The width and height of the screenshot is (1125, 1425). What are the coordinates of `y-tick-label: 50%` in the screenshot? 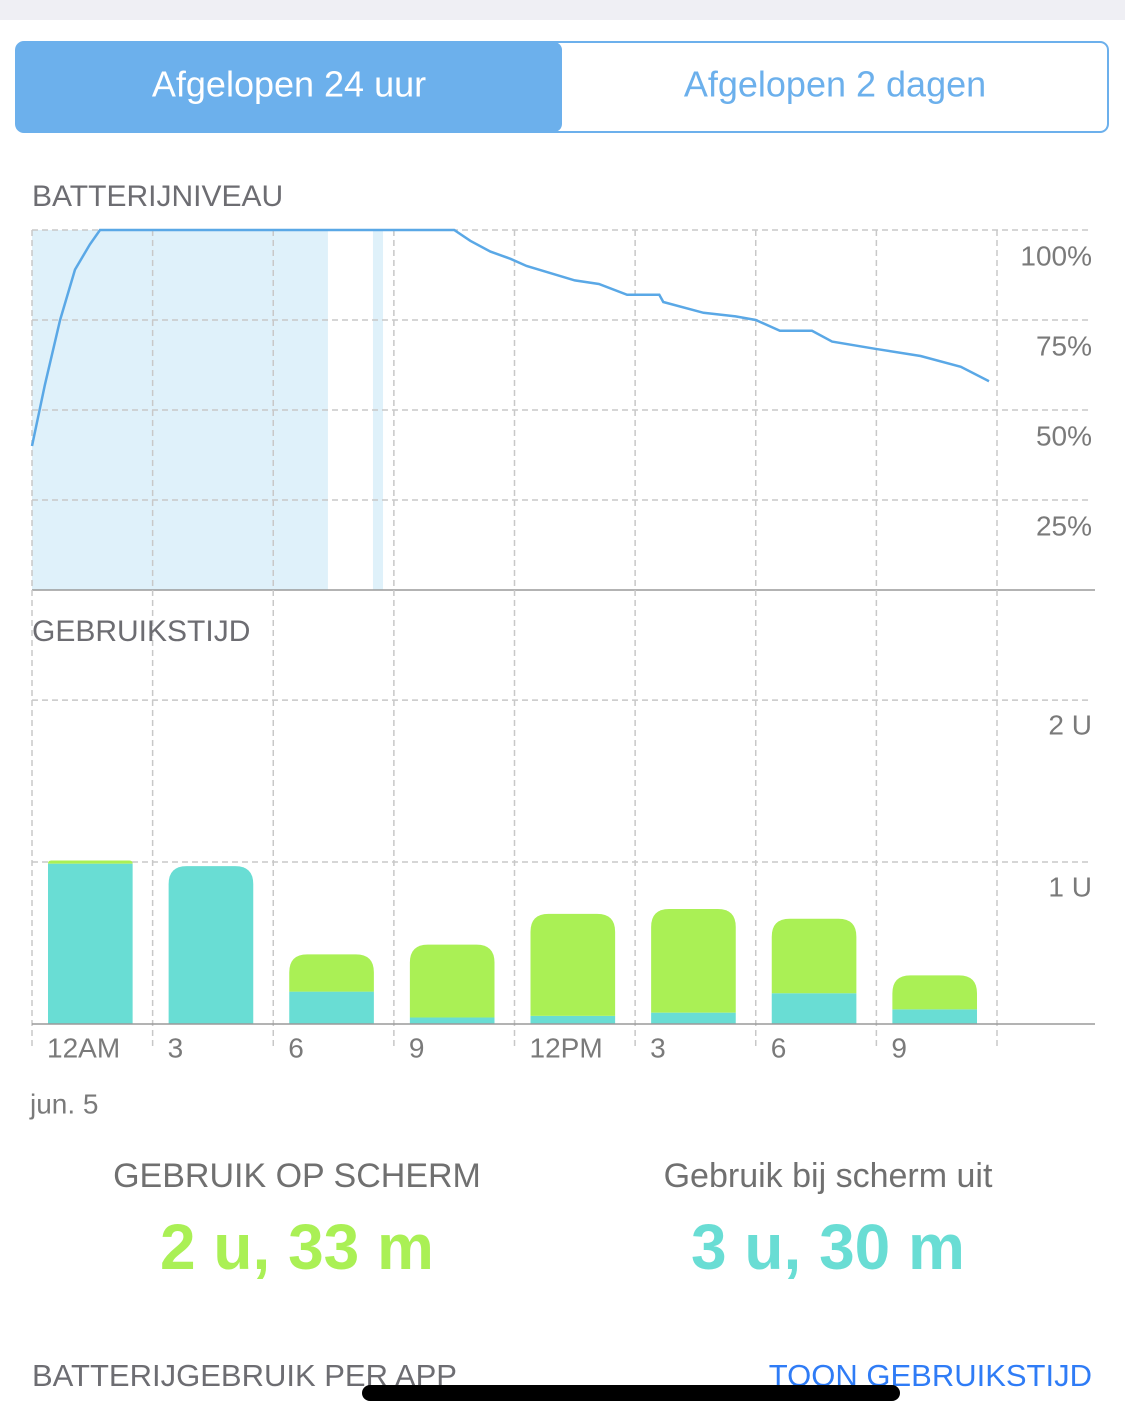 It's located at (1064, 435).